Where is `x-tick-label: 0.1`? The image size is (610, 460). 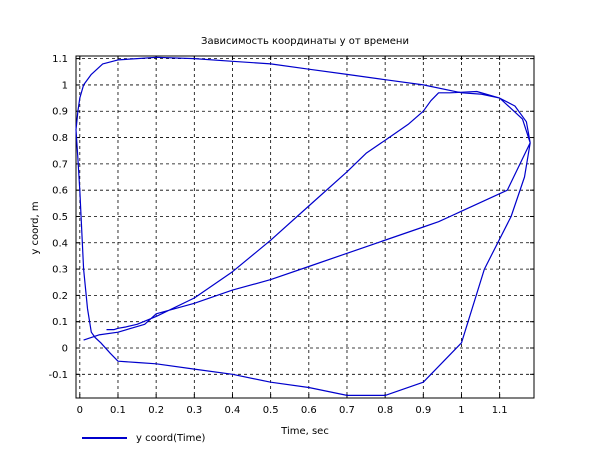 x-tick-label: 0.1 is located at coordinates (118, 410).